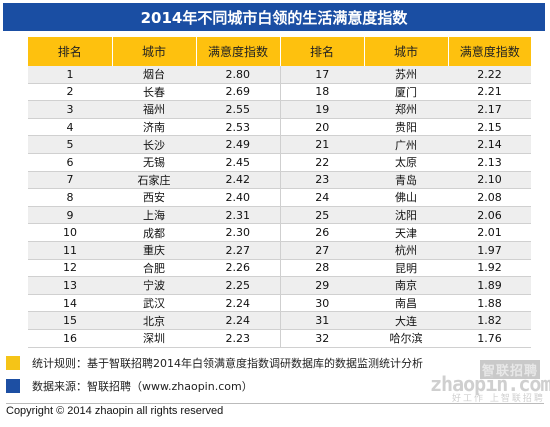 The image size is (550, 427). I want to click on rank-cell: 15, so click(70, 320).